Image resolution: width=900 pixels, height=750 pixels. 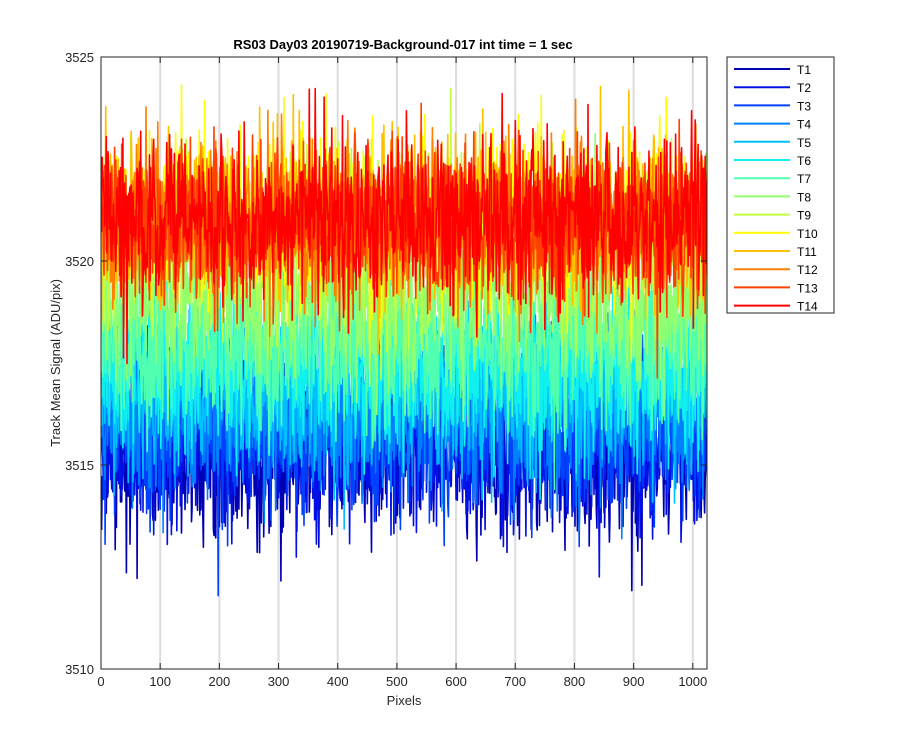 I want to click on x-tick-label-10: 1000, so click(x=692, y=681).